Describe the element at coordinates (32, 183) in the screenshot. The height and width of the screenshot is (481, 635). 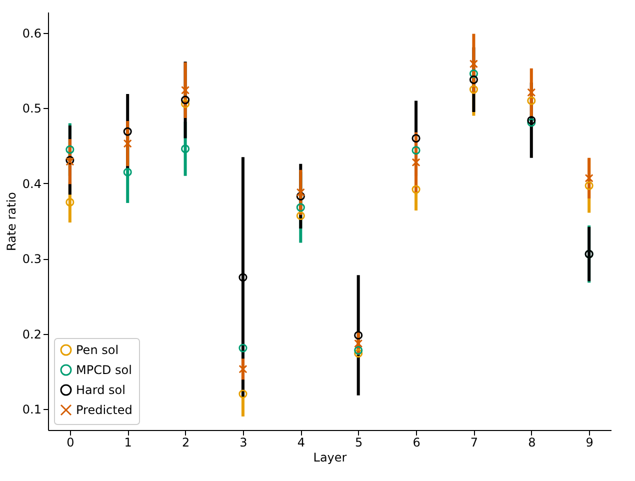
I see `y-tick-label: 0.4` at that location.